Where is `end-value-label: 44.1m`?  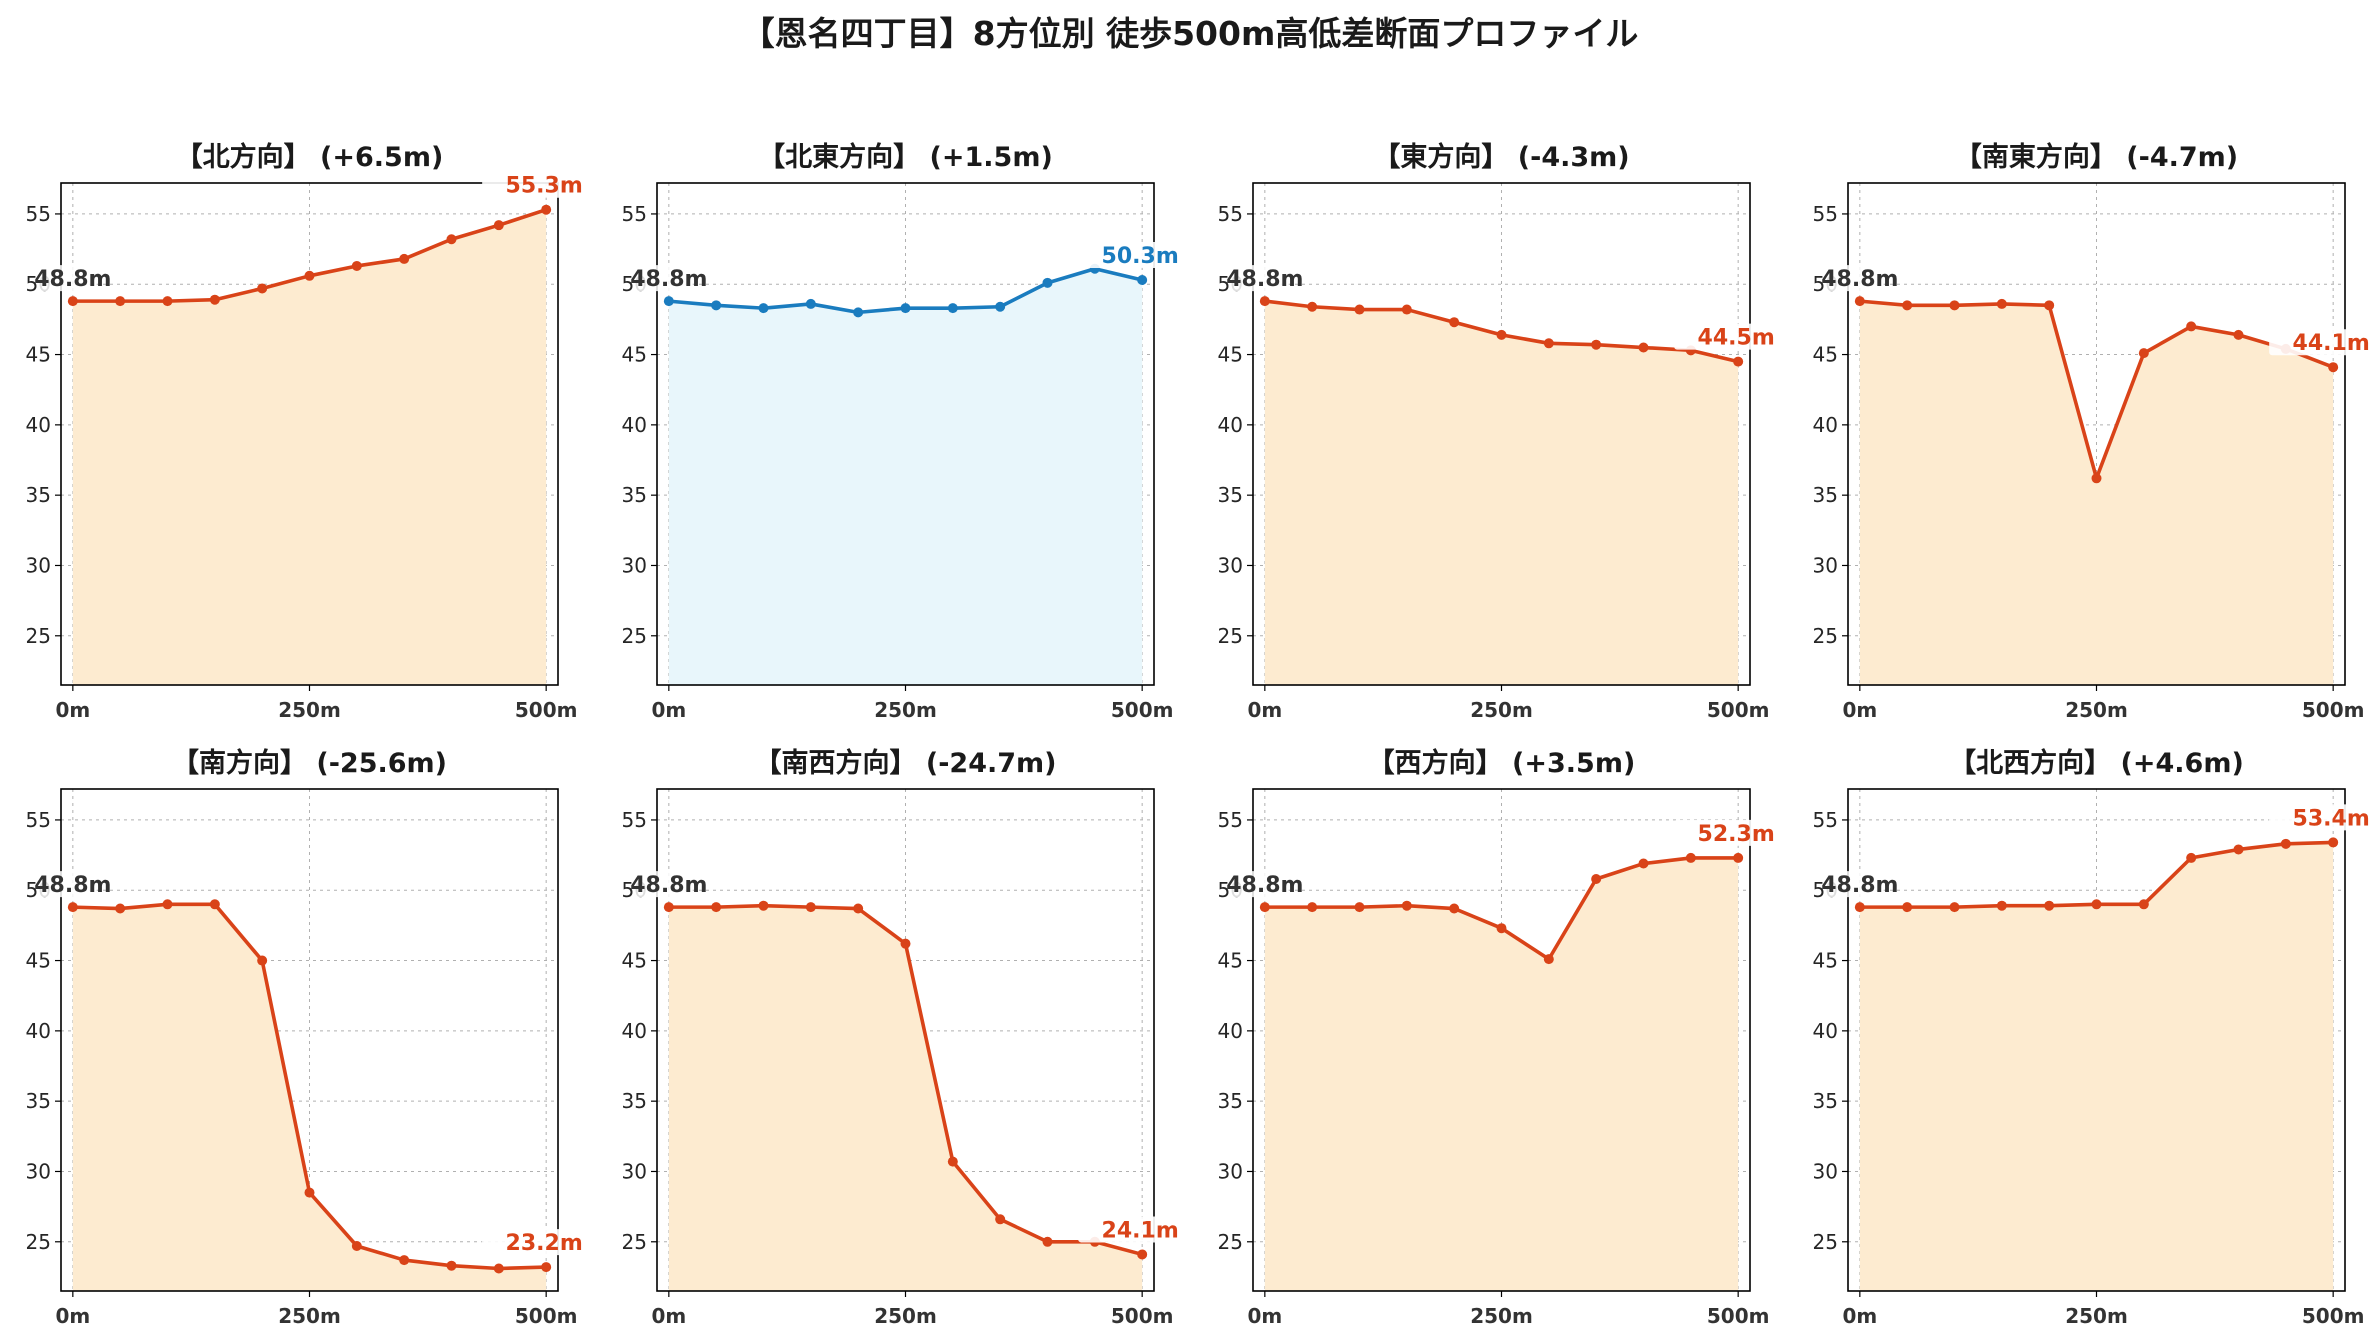
end-value-label: 44.1m is located at coordinates (2331, 343).